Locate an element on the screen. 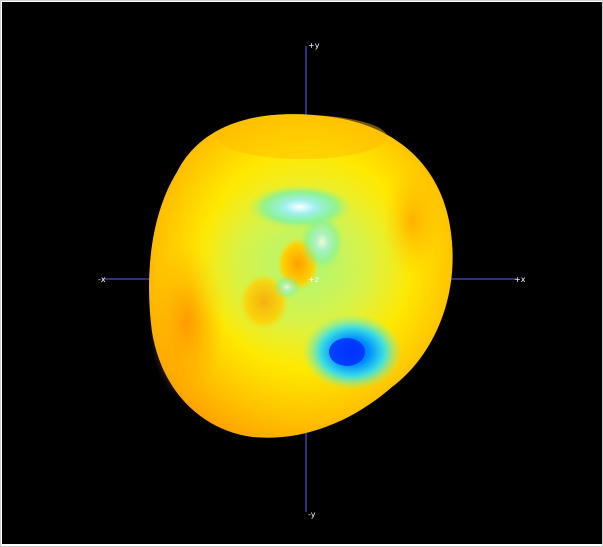  axis-label-pos-z: +z is located at coordinates (313, 279).